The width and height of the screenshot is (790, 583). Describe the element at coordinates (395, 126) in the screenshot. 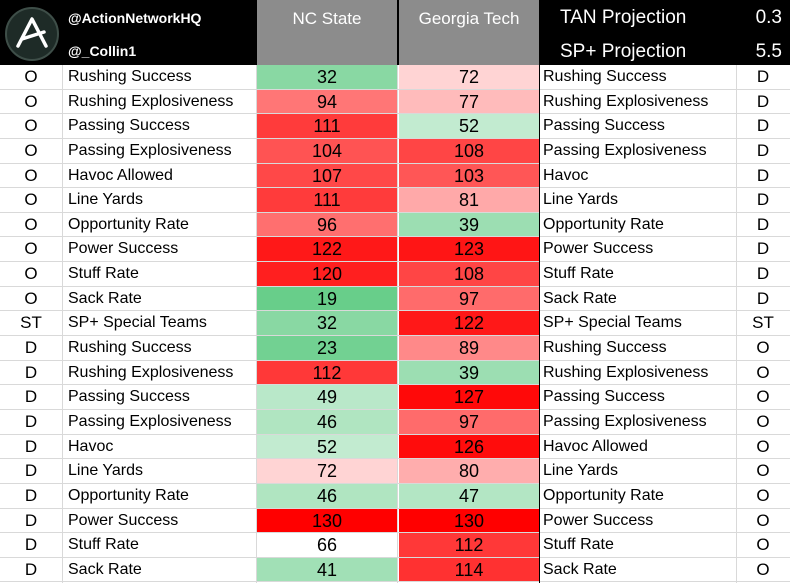

I see `table-row: O Passing Success 111 52 Passing Success D` at that location.